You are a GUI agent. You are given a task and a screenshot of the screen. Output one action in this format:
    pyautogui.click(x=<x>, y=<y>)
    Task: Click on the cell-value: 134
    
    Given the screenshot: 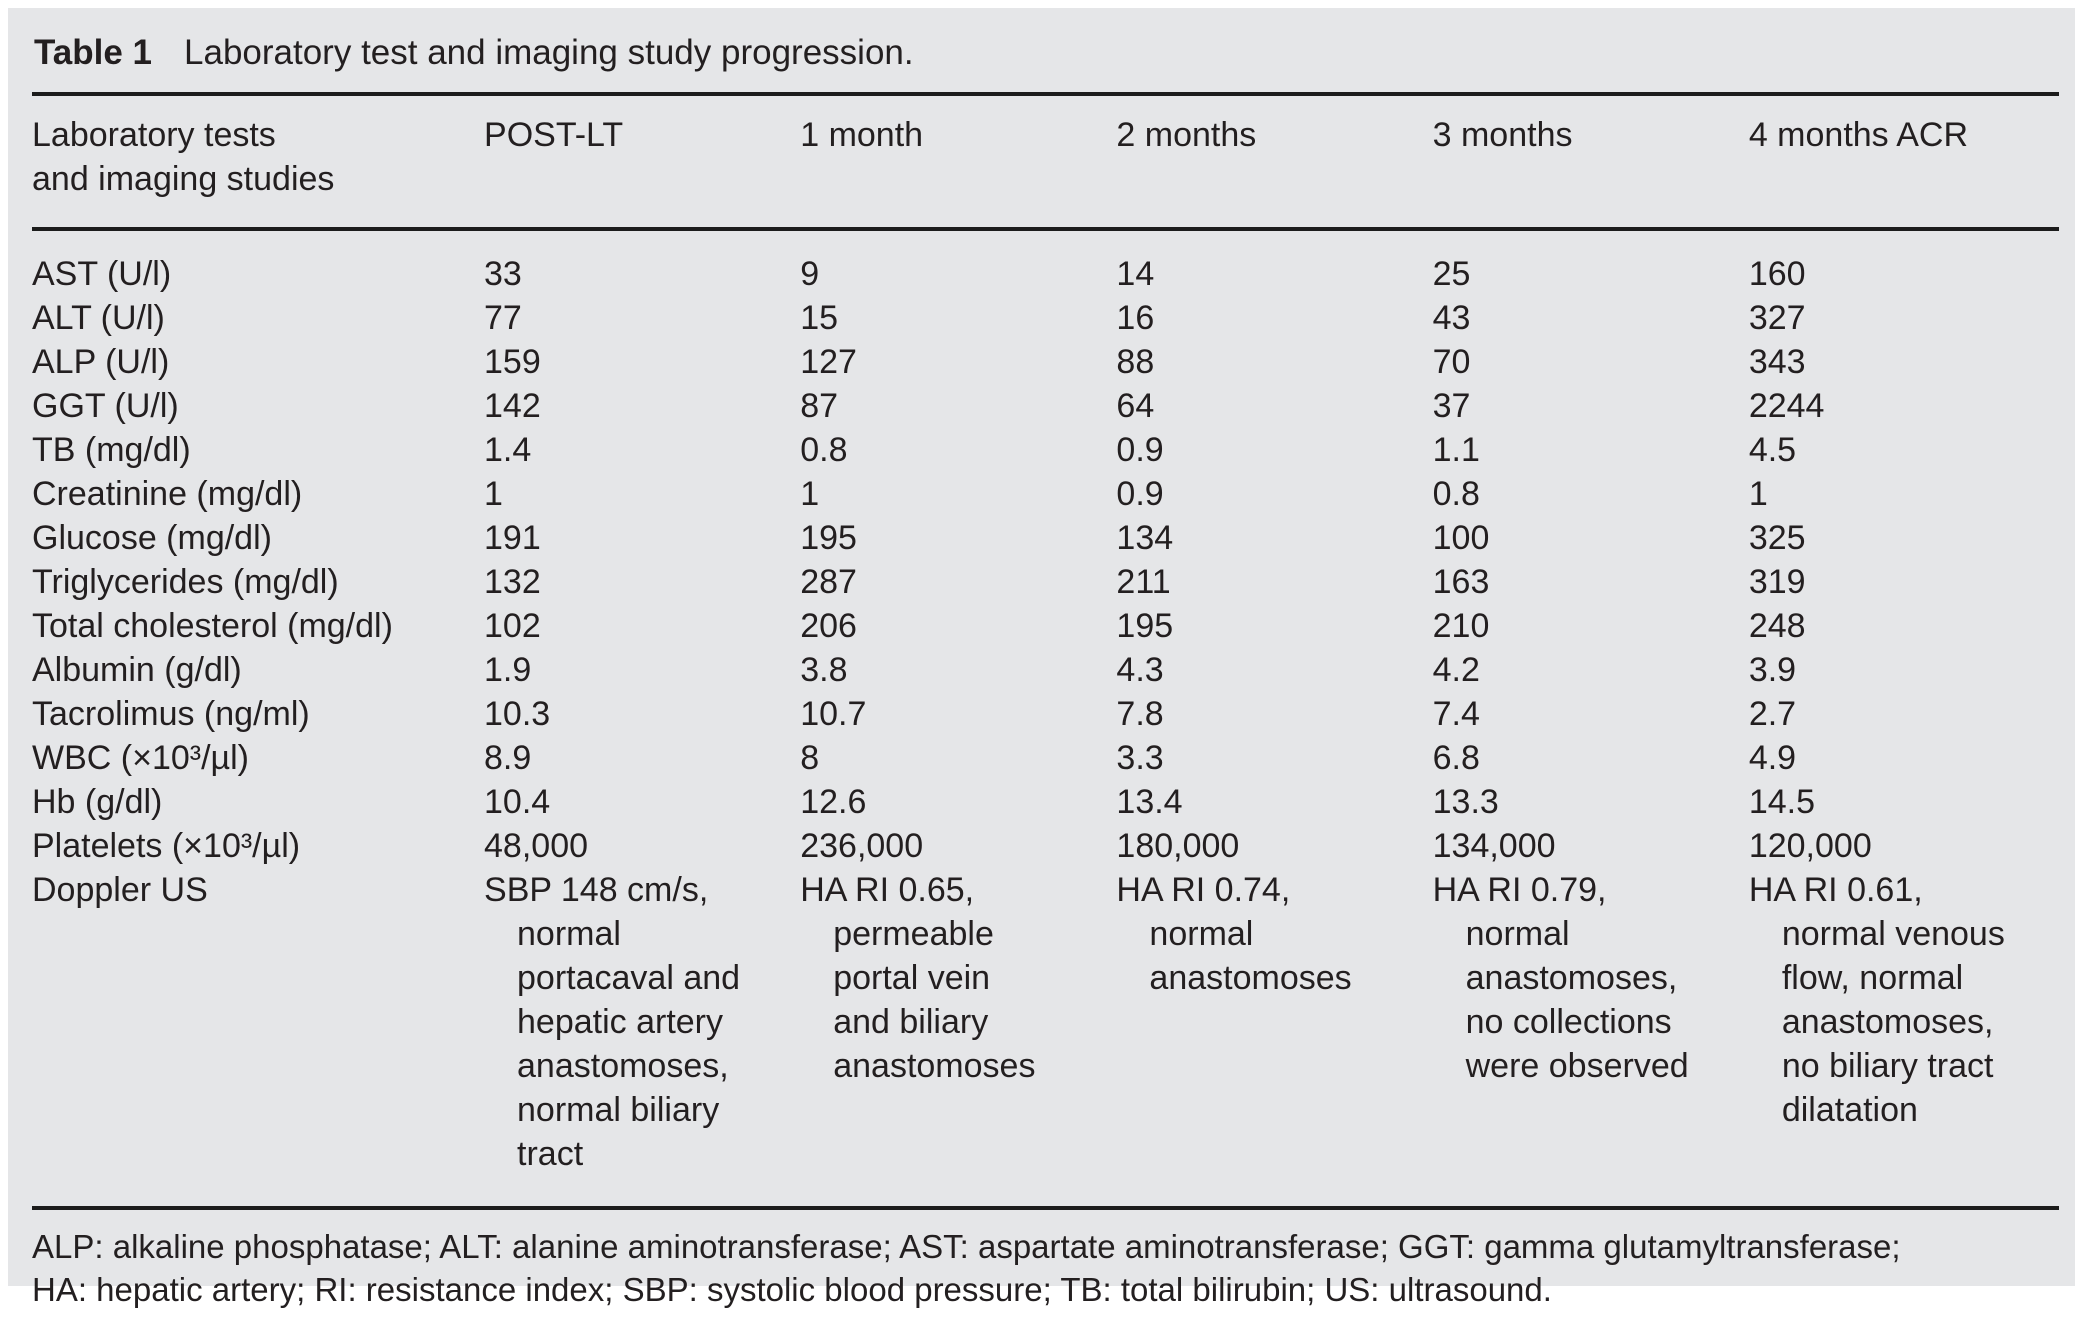 What is the action you would take?
    pyautogui.click(x=1274, y=538)
    